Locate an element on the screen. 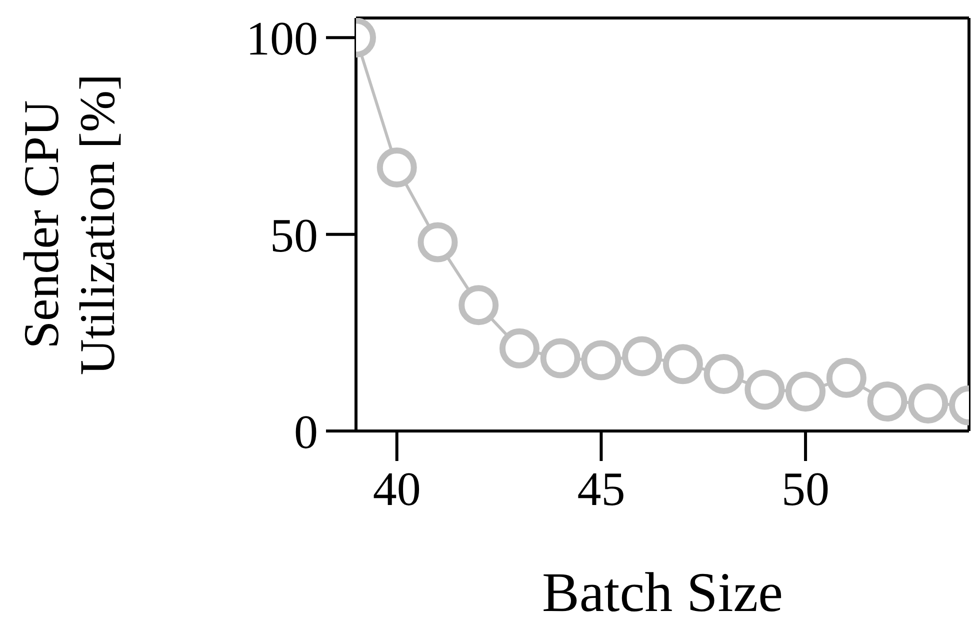 The width and height of the screenshot is (972, 629). x-tick-label: 50 is located at coordinates (806, 489).